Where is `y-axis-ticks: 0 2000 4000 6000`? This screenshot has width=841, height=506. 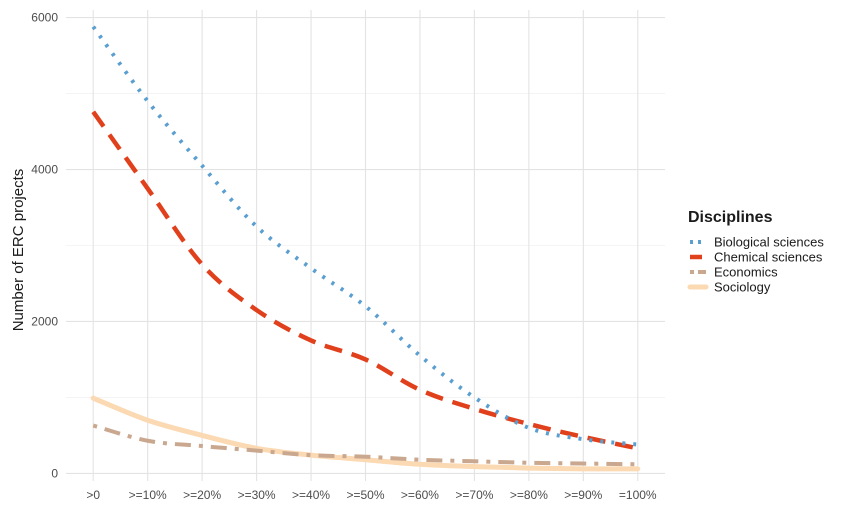
y-axis-ticks: 0 2000 4000 6000 is located at coordinates (44, 246).